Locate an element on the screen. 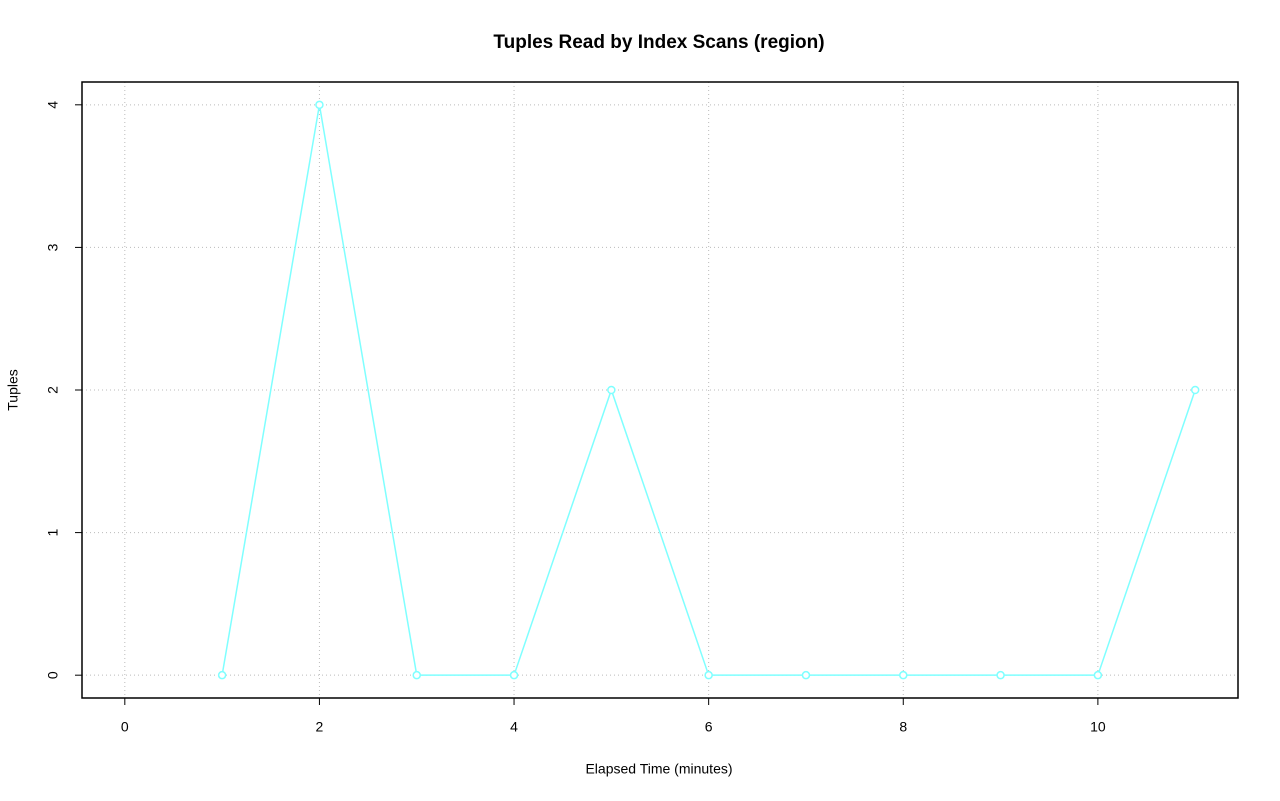  x-axis-label: Elapsed Time (minutes) is located at coordinates (658, 769).